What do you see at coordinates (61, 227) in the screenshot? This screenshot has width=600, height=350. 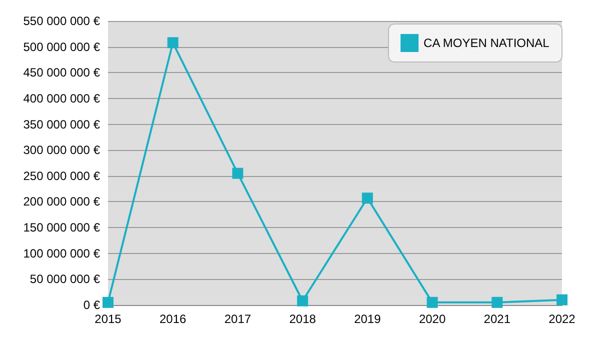 I see `y-tick-label: 150 000 000 €` at bounding box center [61, 227].